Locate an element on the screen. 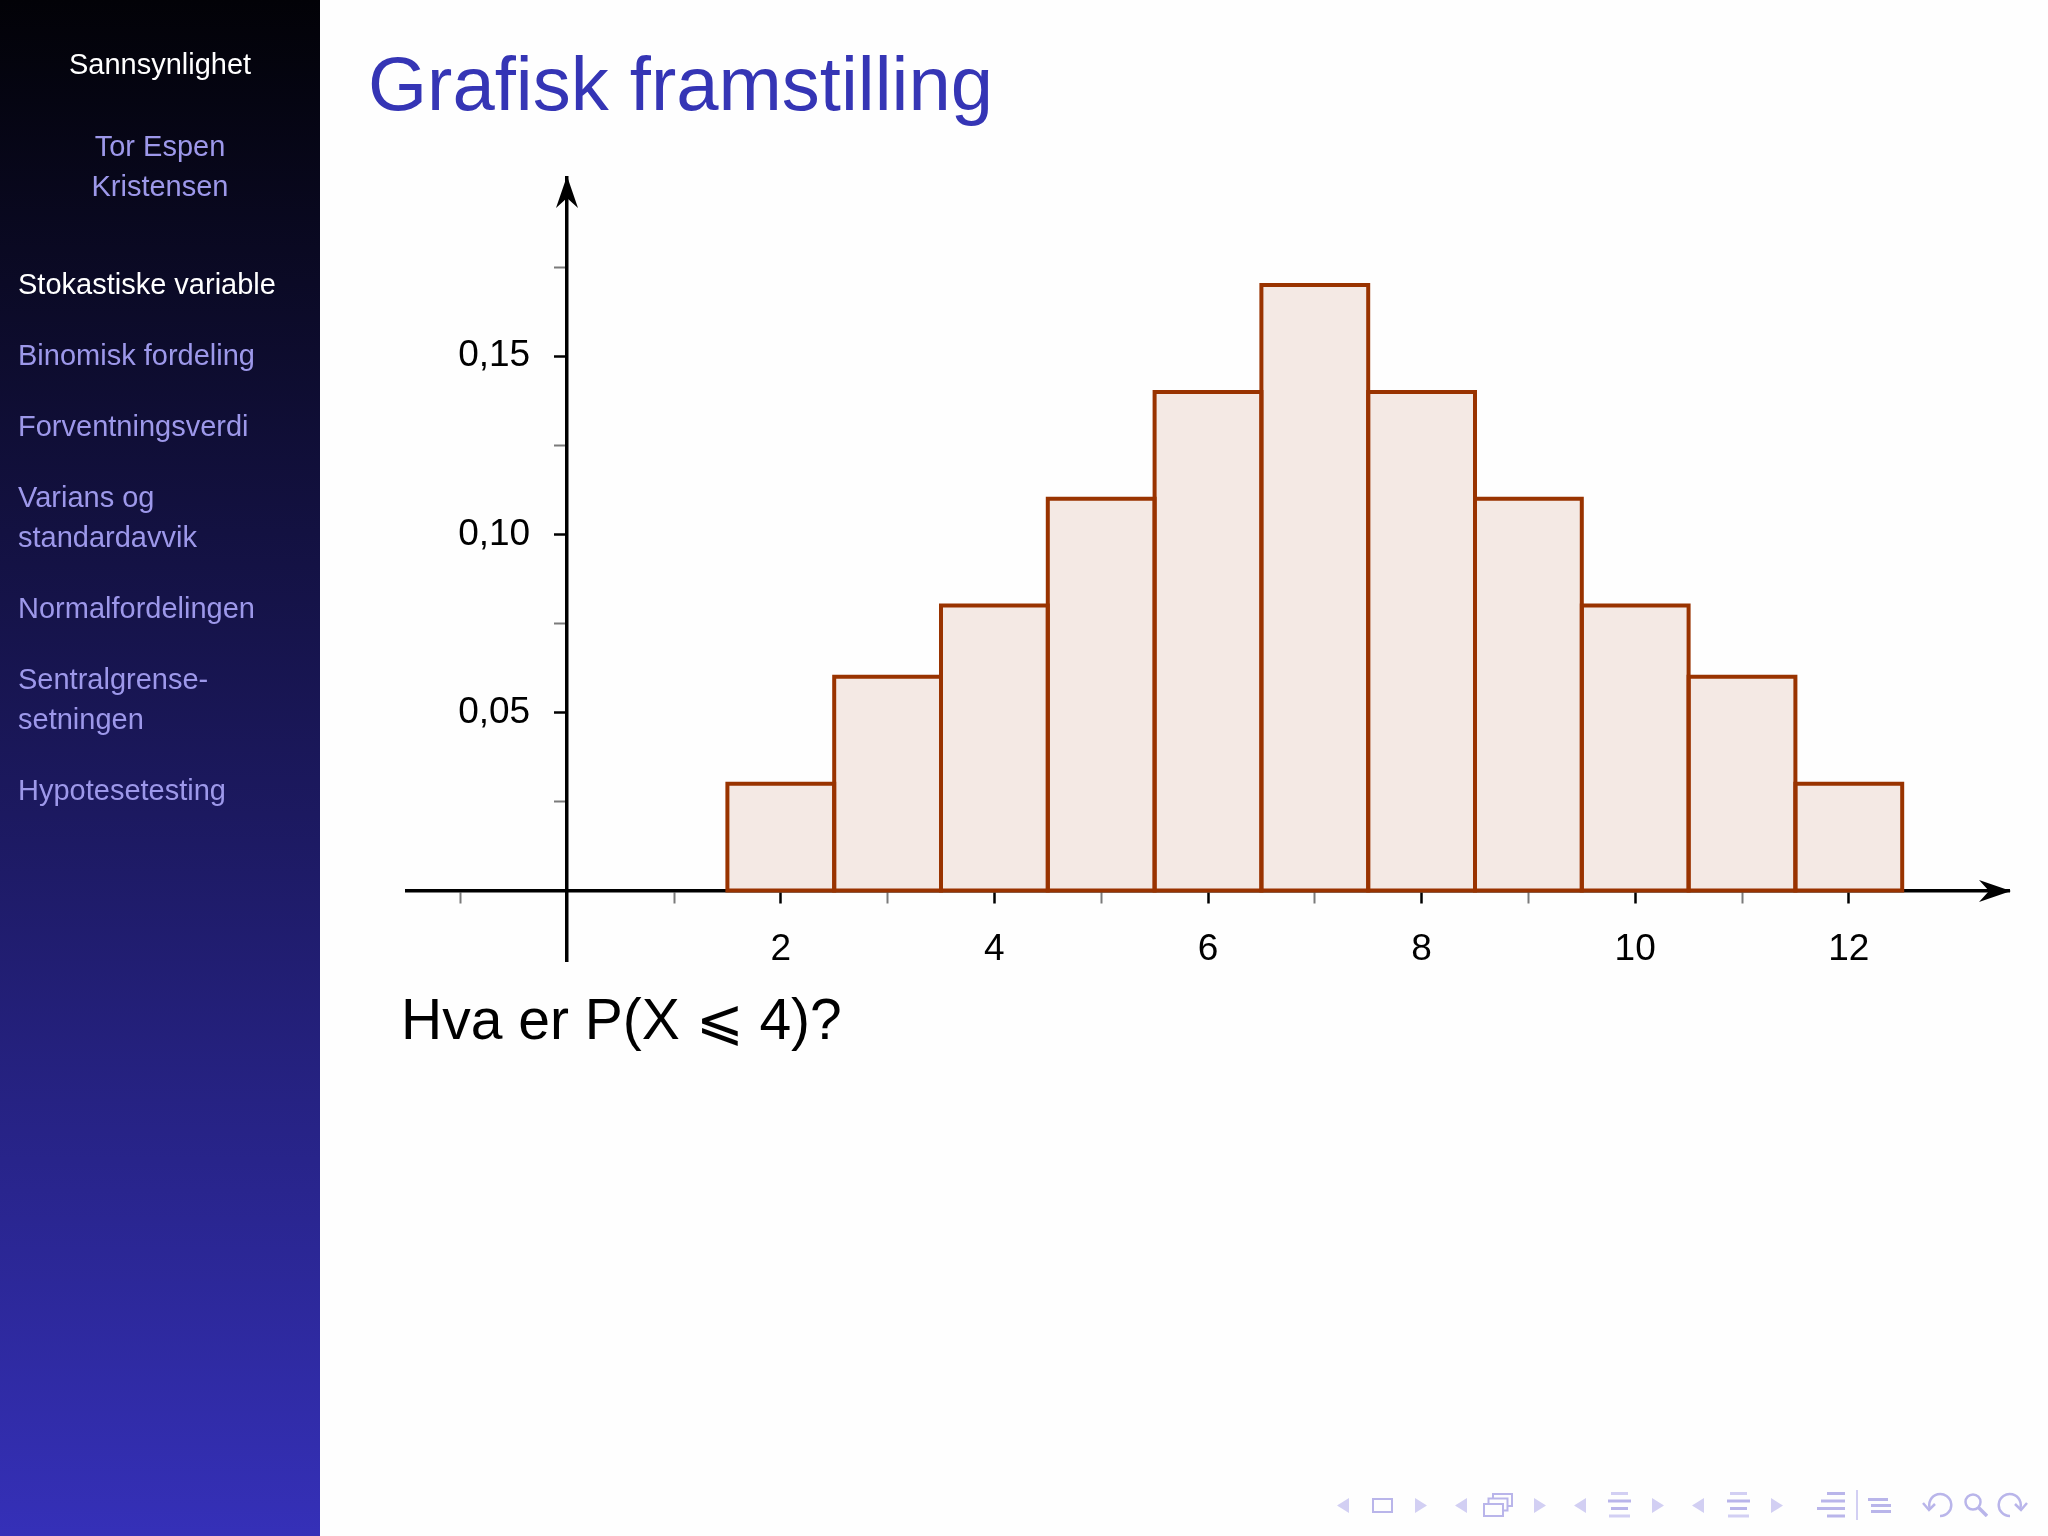  text: Hva er P(X ⩽ 4)? is located at coordinates (621, 1019).